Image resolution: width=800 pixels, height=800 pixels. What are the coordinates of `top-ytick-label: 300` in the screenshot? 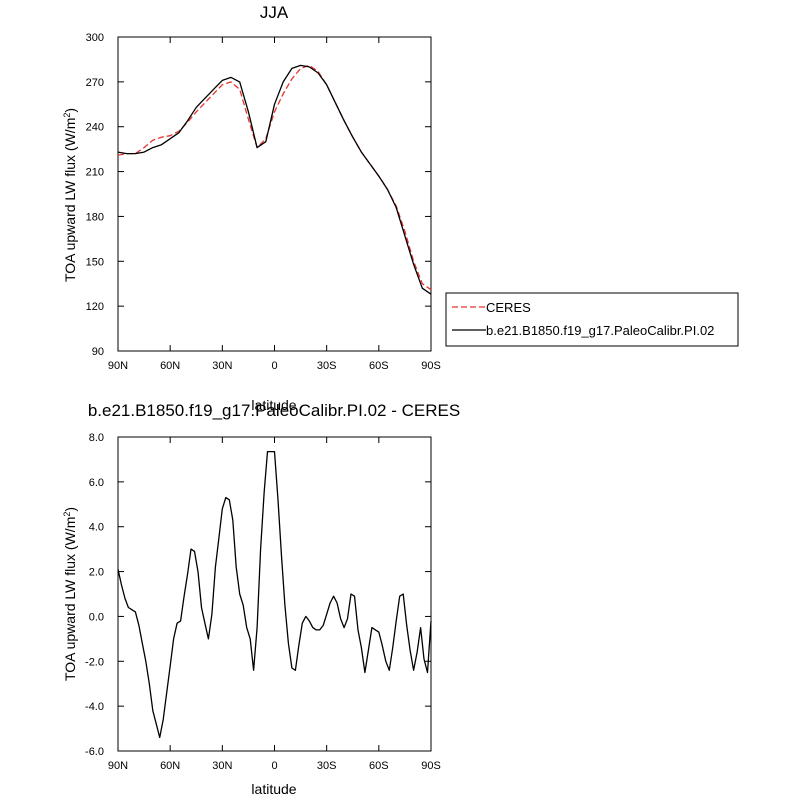 It's located at (95, 38).